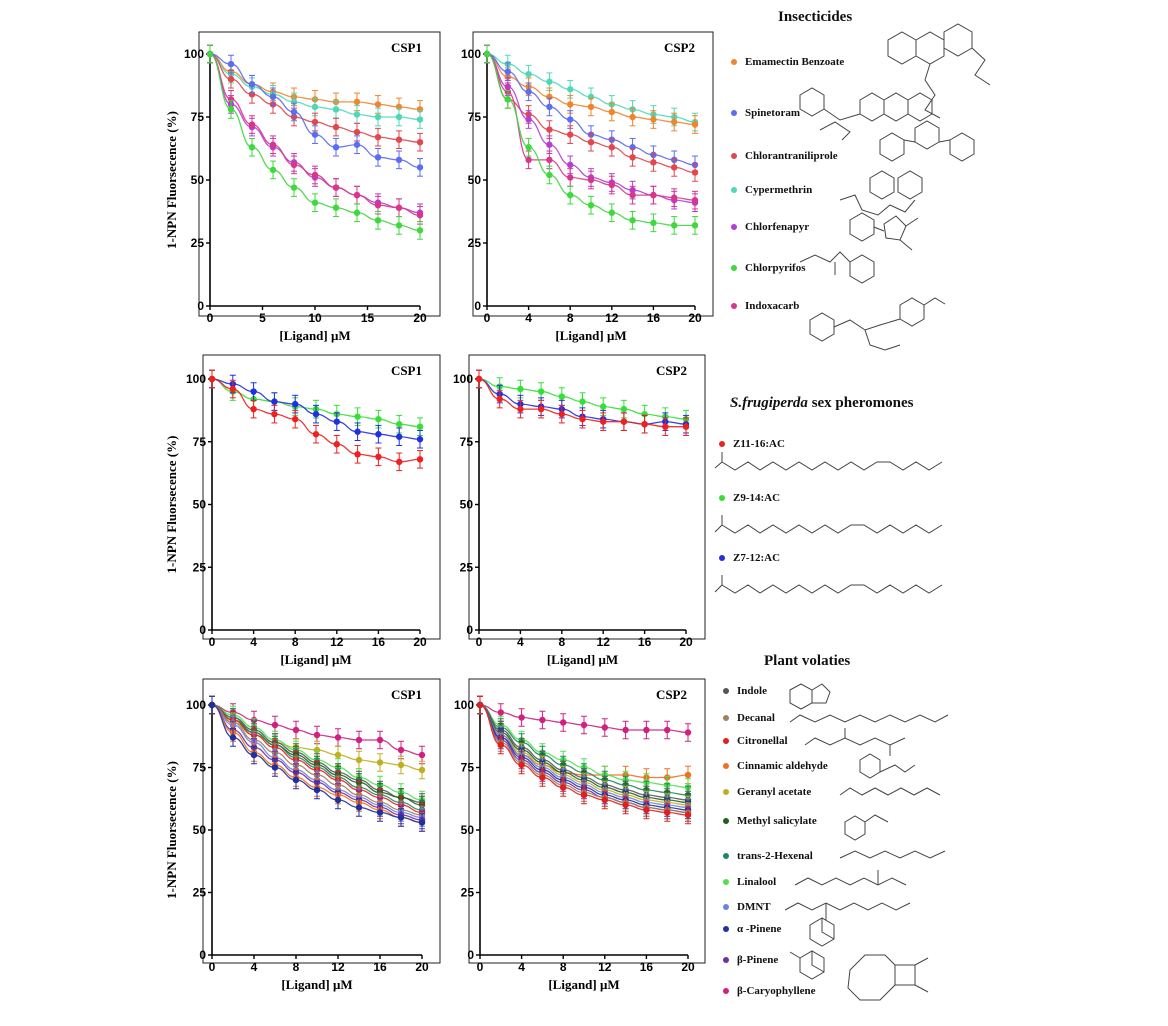  Describe the element at coordinates (775, 766) in the screenshot. I see `legend-item-plant-3: Cinnamic aldehyde` at that location.